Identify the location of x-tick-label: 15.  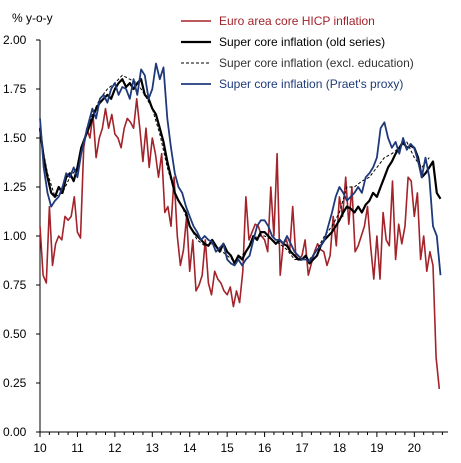
(227, 448).